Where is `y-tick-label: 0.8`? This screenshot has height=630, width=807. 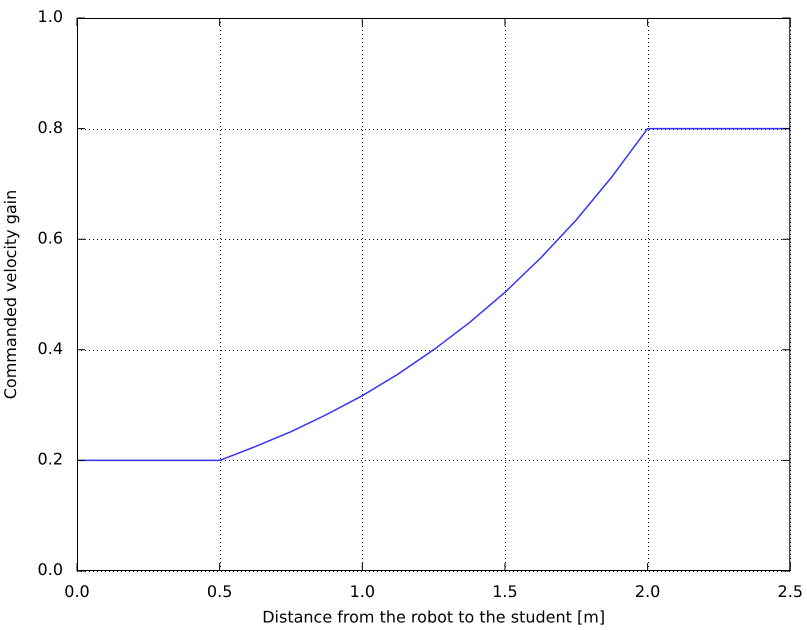
y-tick-label: 0.8 is located at coordinates (50, 127).